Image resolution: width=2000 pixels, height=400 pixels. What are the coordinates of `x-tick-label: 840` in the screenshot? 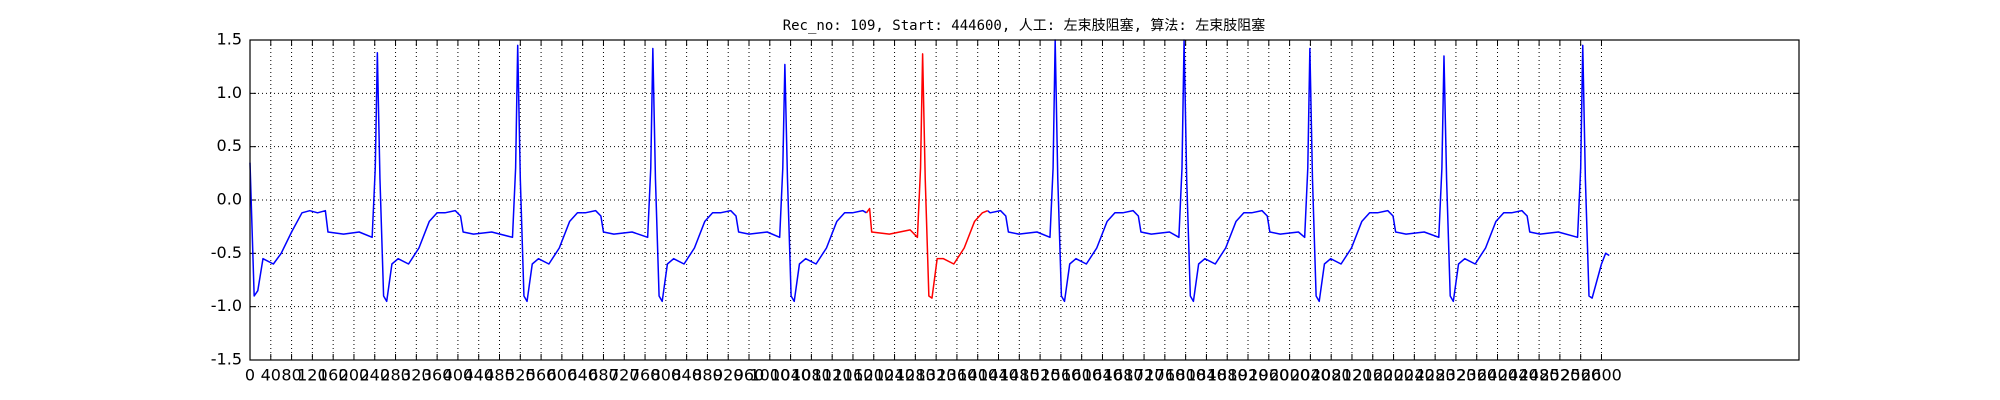 It's located at (686, 375).